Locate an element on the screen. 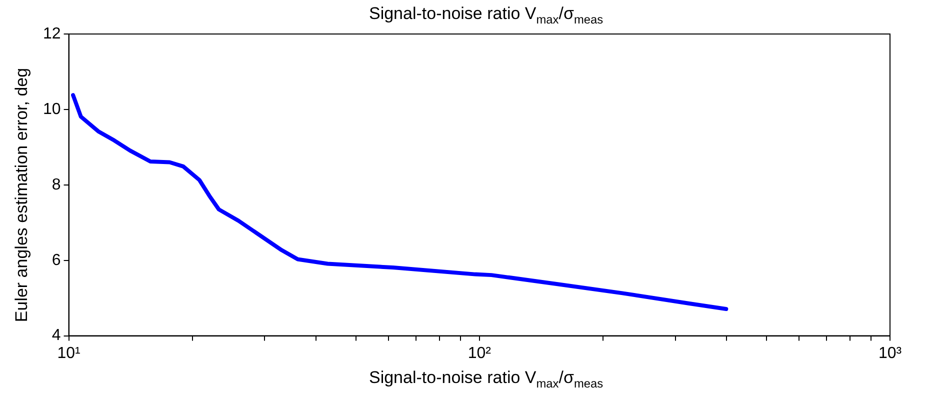  x-tick-label: 10¹ is located at coordinates (68, 353).